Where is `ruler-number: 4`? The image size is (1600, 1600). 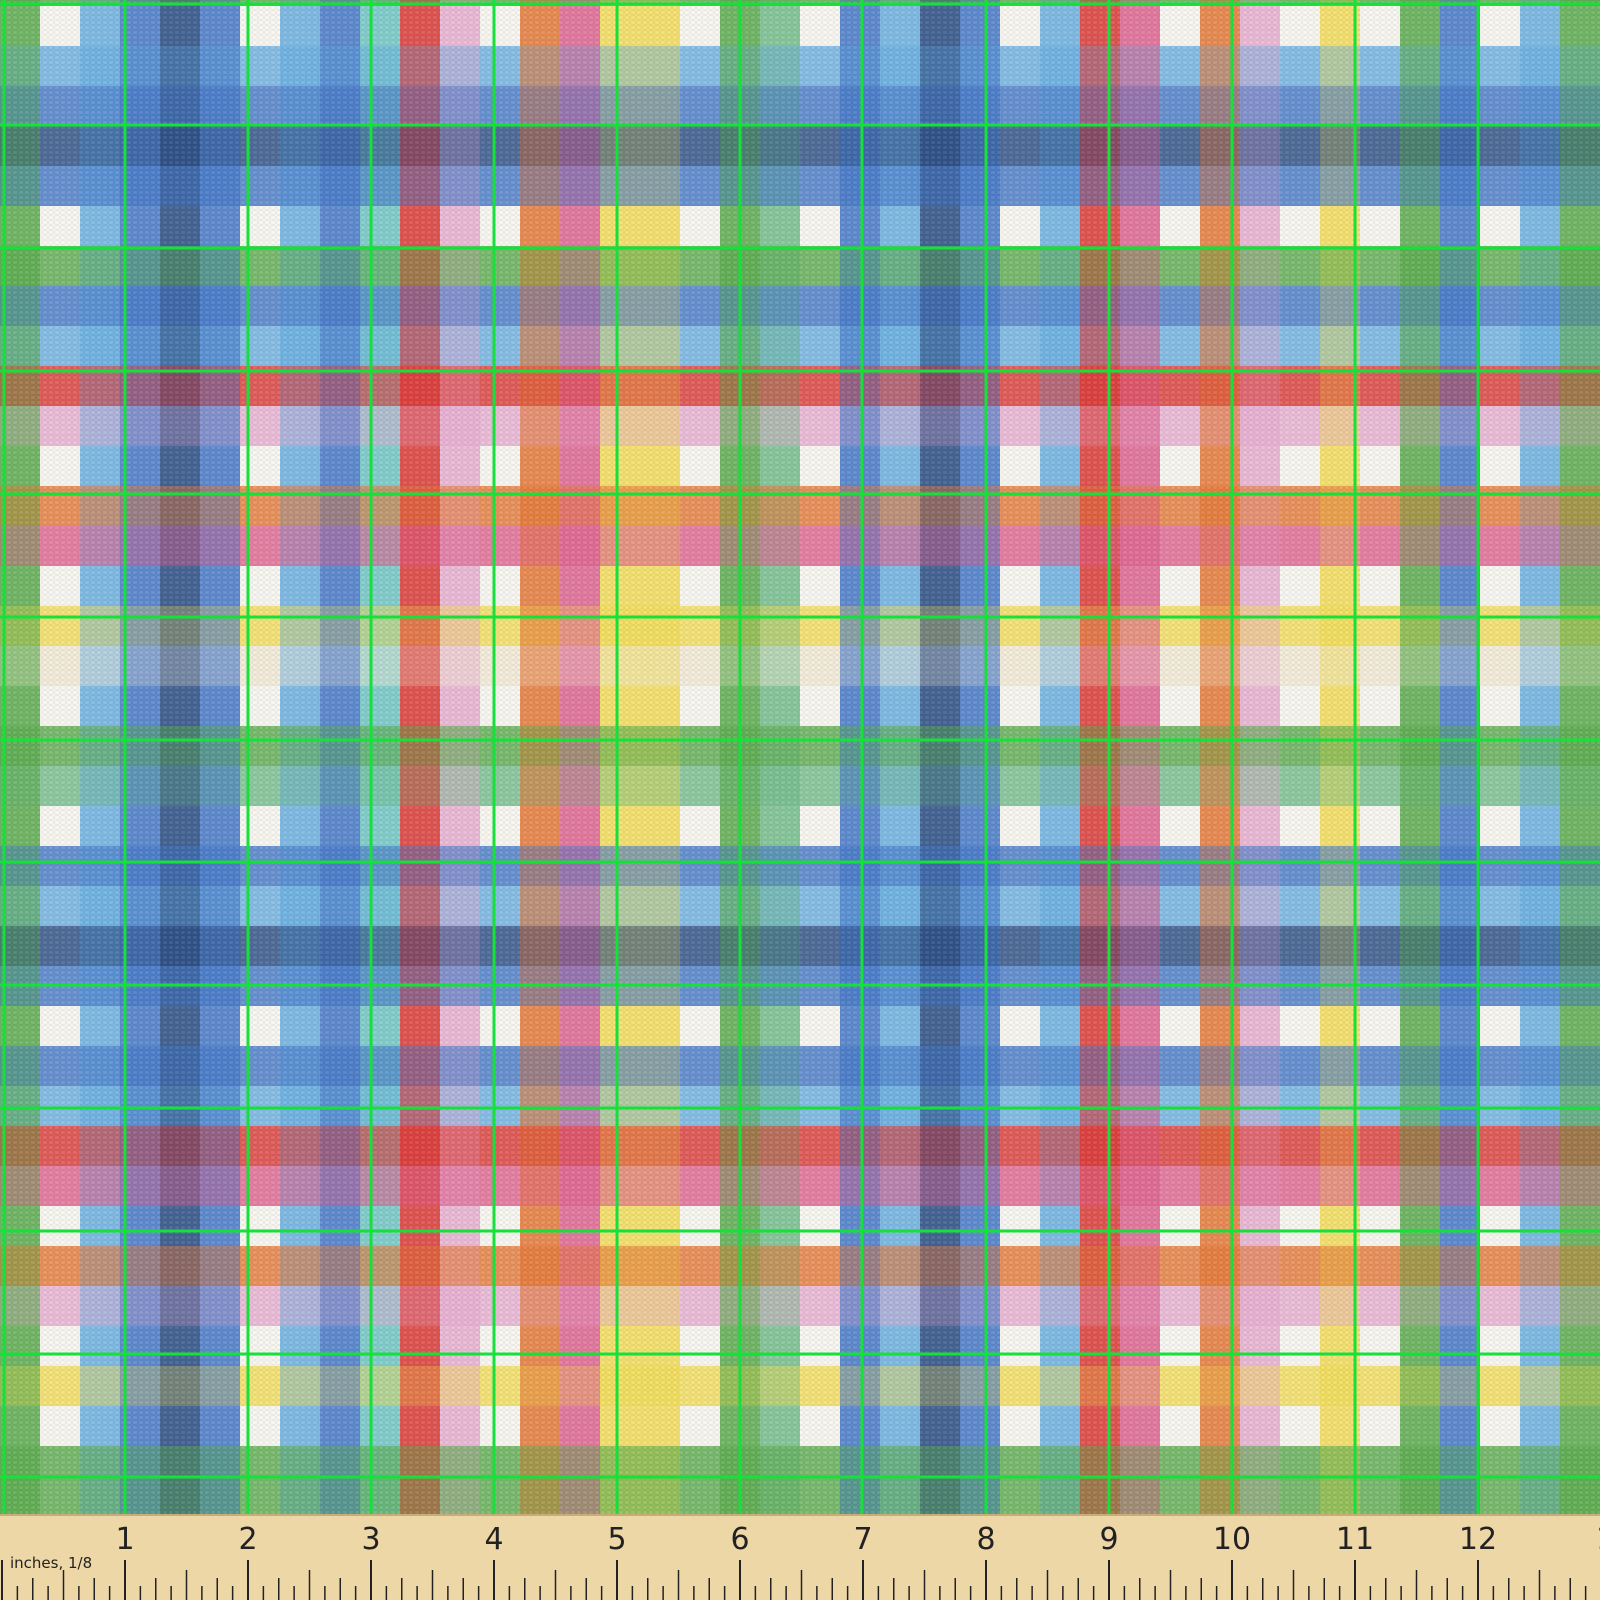 ruler-number: 4 is located at coordinates (493, 1539).